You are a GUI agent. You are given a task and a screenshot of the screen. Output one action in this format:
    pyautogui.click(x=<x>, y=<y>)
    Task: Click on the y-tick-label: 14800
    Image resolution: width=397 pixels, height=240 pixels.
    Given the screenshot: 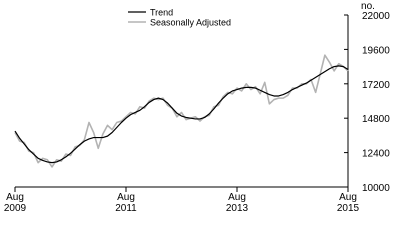 What is the action you would take?
    pyautogui.click(x=376, y=119)
    